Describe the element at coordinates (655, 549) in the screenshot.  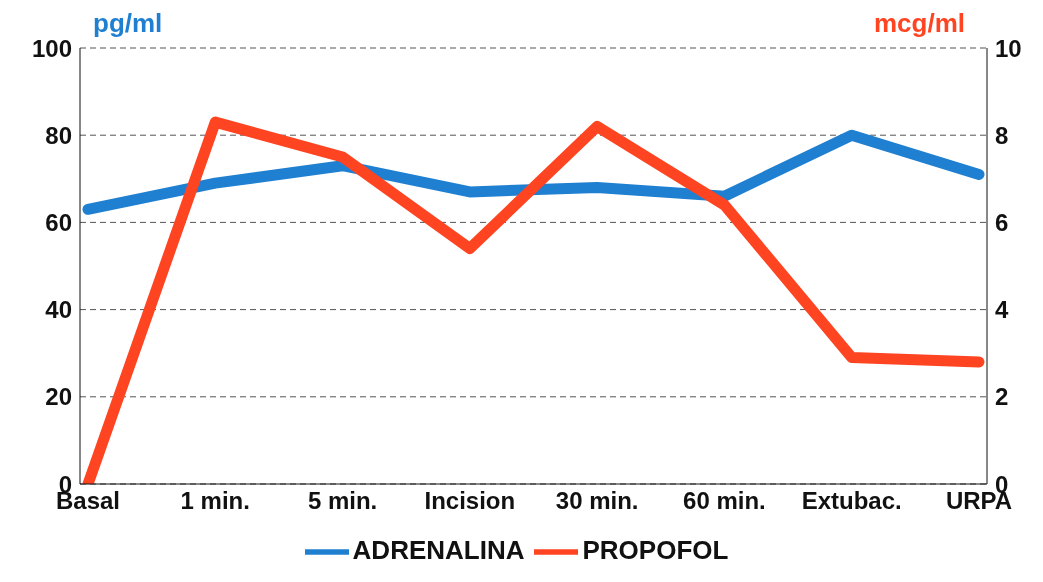
I see `legend-label: PROPOFOL` at that location.